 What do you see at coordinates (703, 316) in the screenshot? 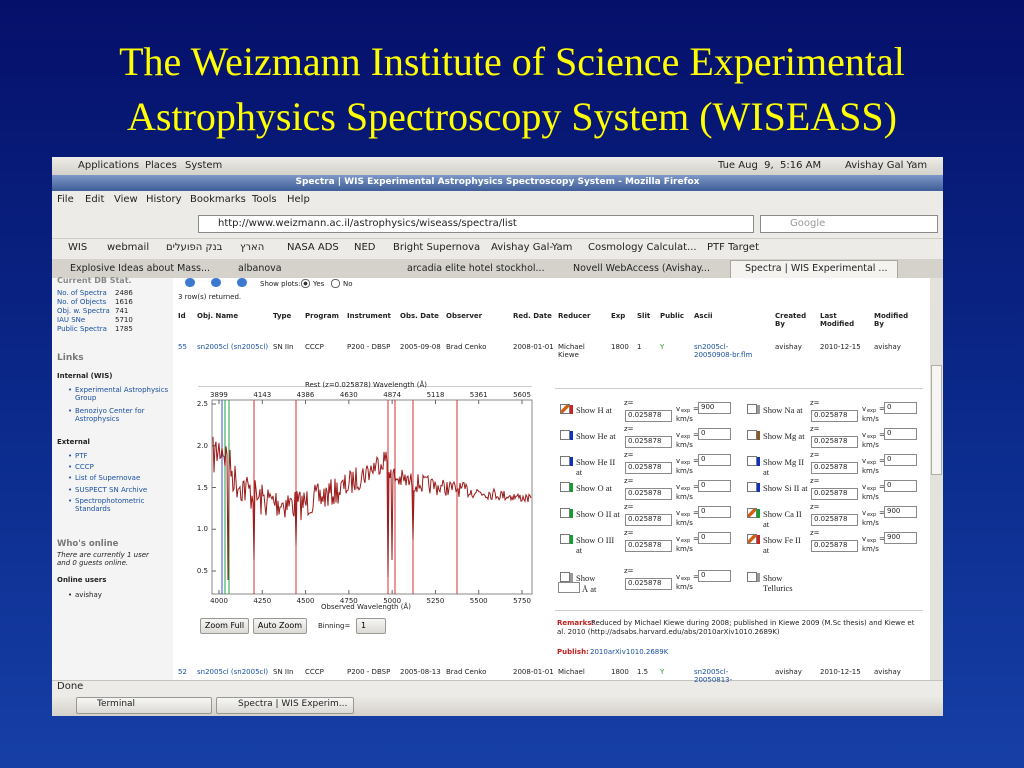
I see `column-header: Ascii` at bounding box center [703, 316].